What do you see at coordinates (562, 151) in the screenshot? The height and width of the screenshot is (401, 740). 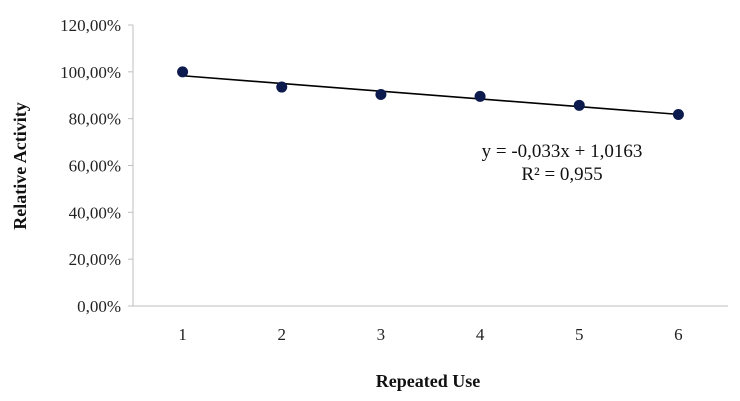 I see `equation-label: y = -0,033x + 1,0163` at bounding box center [562, 151].